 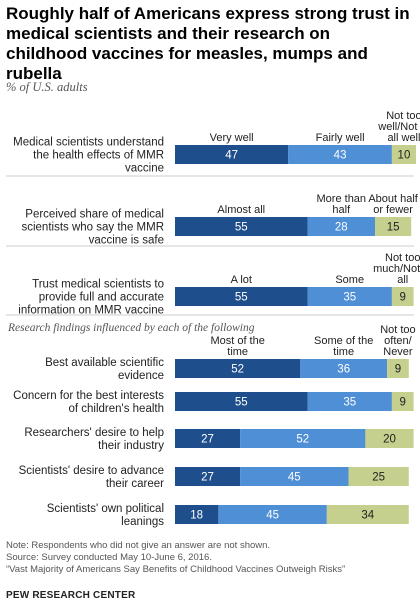 I want to click on column-header: Most of the time, so click(x=237, y=346).